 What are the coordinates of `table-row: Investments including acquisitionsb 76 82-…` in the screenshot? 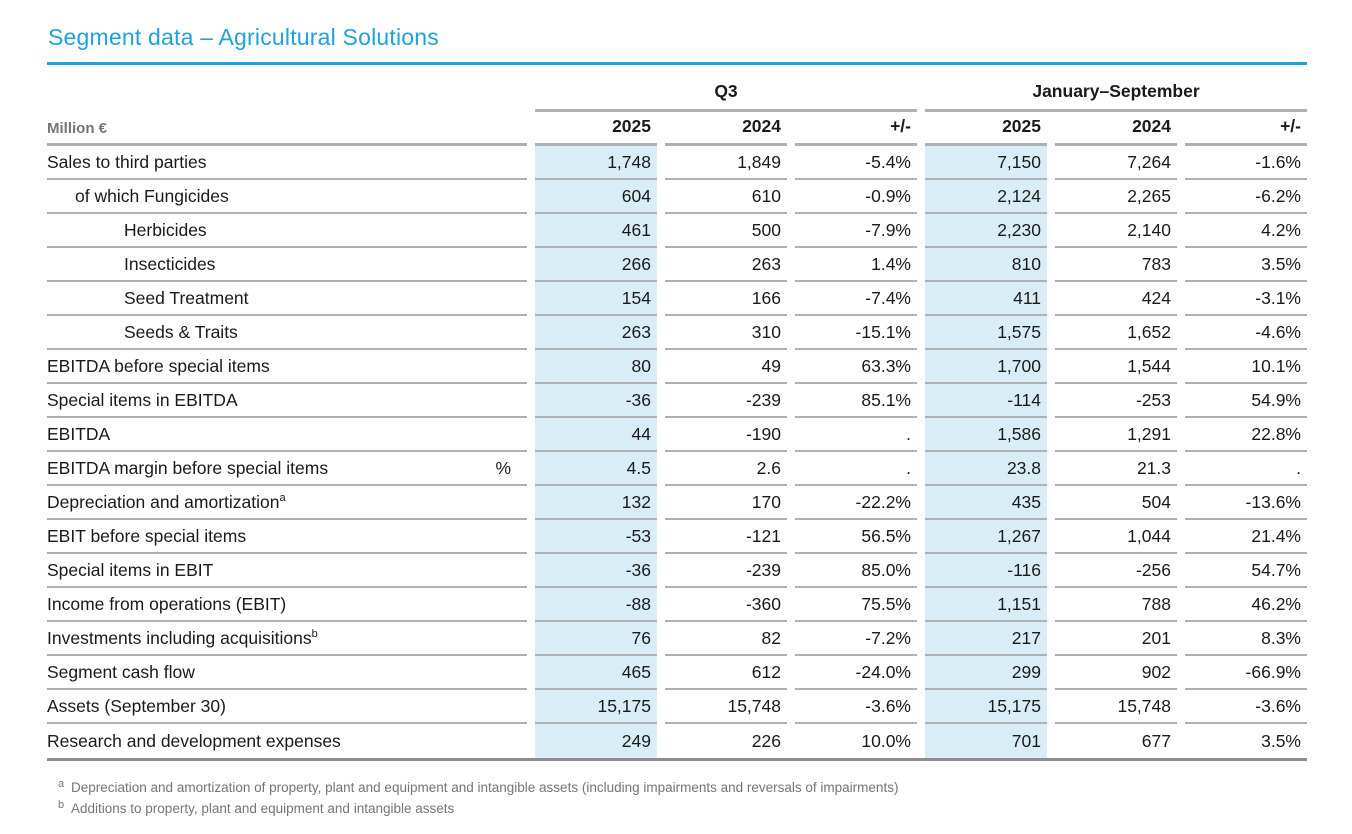 It's located at (677, 639).